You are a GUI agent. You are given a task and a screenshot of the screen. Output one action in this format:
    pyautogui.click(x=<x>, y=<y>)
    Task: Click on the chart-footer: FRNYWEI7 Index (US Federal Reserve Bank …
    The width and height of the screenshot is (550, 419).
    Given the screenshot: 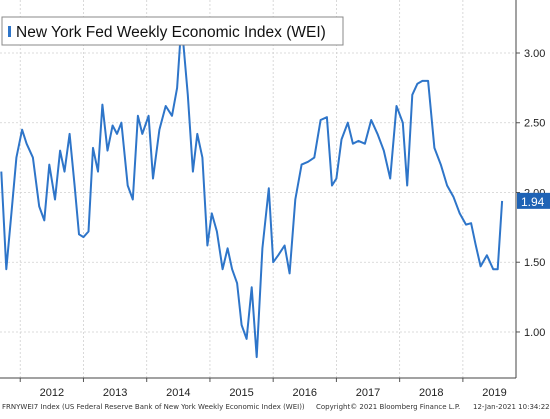 What is the action you would take?
    pyautogui.click(x=275, y=407)
    